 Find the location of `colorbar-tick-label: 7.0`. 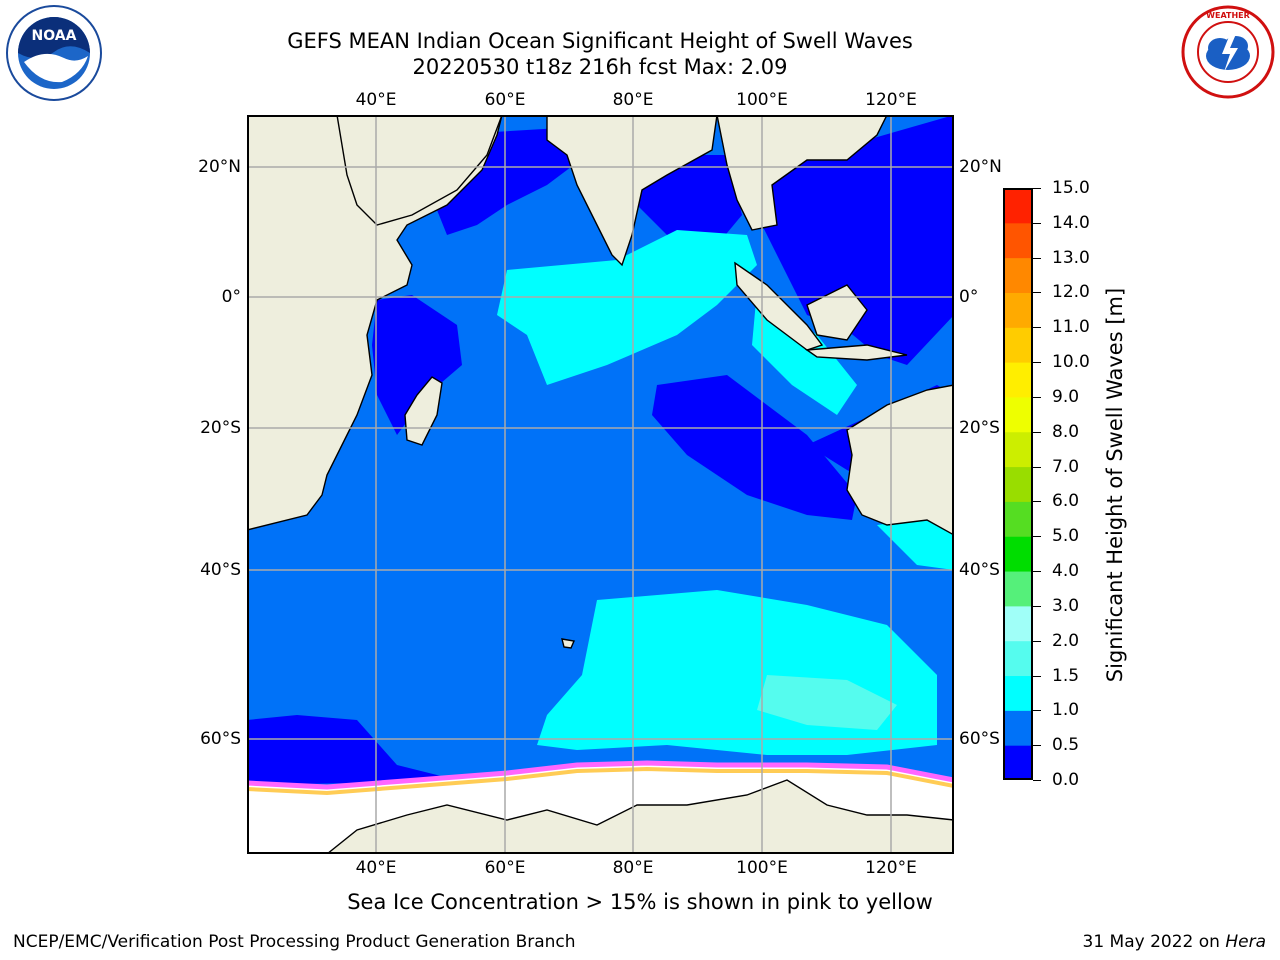

colorbar-tick-label: 7.0 is located at coordinates (1066, 466).